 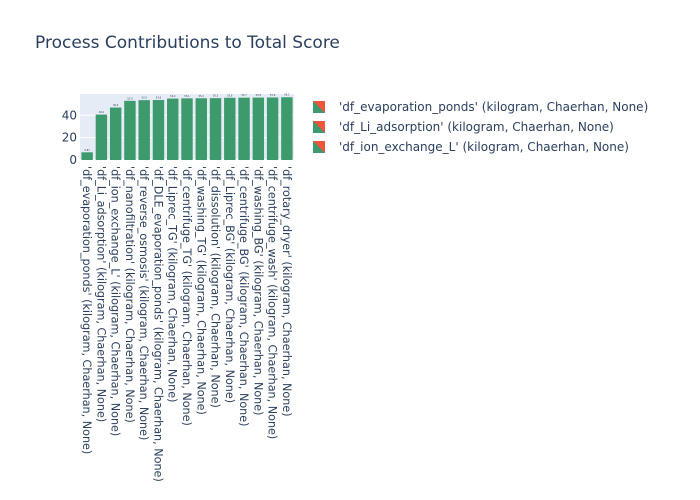 What do you see at coordinates (287, 95) in the screenshot?
I see `bar-data-label: 56.1` at bounding box center [287, 95].